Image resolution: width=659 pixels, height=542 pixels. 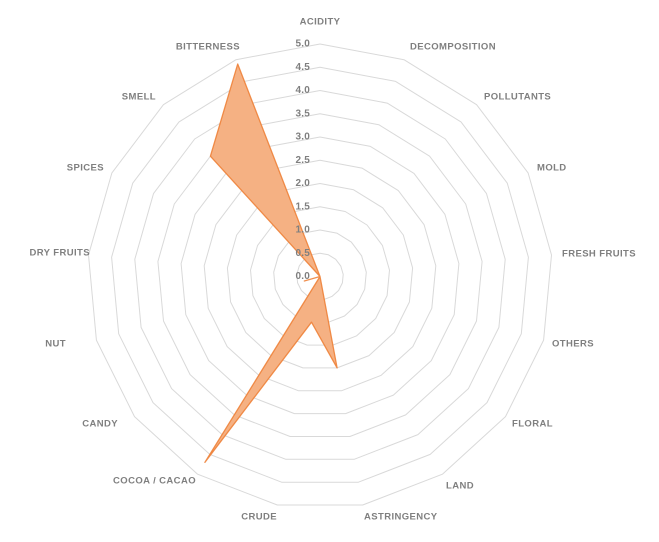 I want to click on radial-axis-tick-labels: 5.0 4.5 4.0 3.5 3.0 2.5 2.0 1.5 1.0 0.5 0.0, so click(x=302, y=161).